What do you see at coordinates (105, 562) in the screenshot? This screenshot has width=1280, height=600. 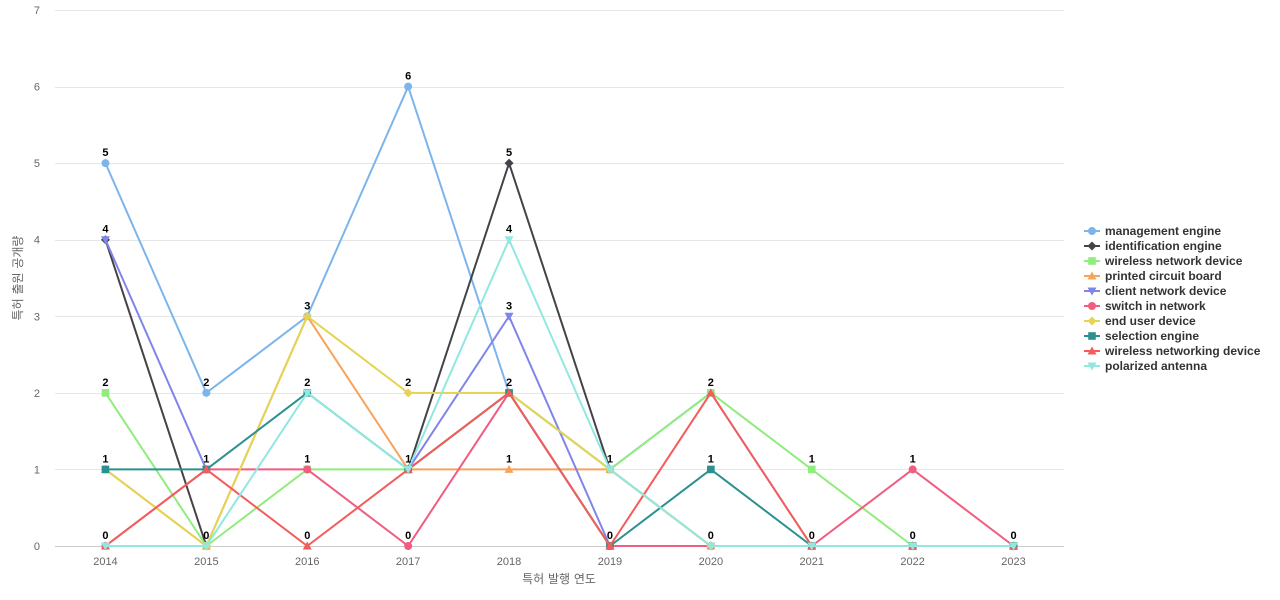 I see `x-tick-label: 2014` at bounding box center [105, 562].